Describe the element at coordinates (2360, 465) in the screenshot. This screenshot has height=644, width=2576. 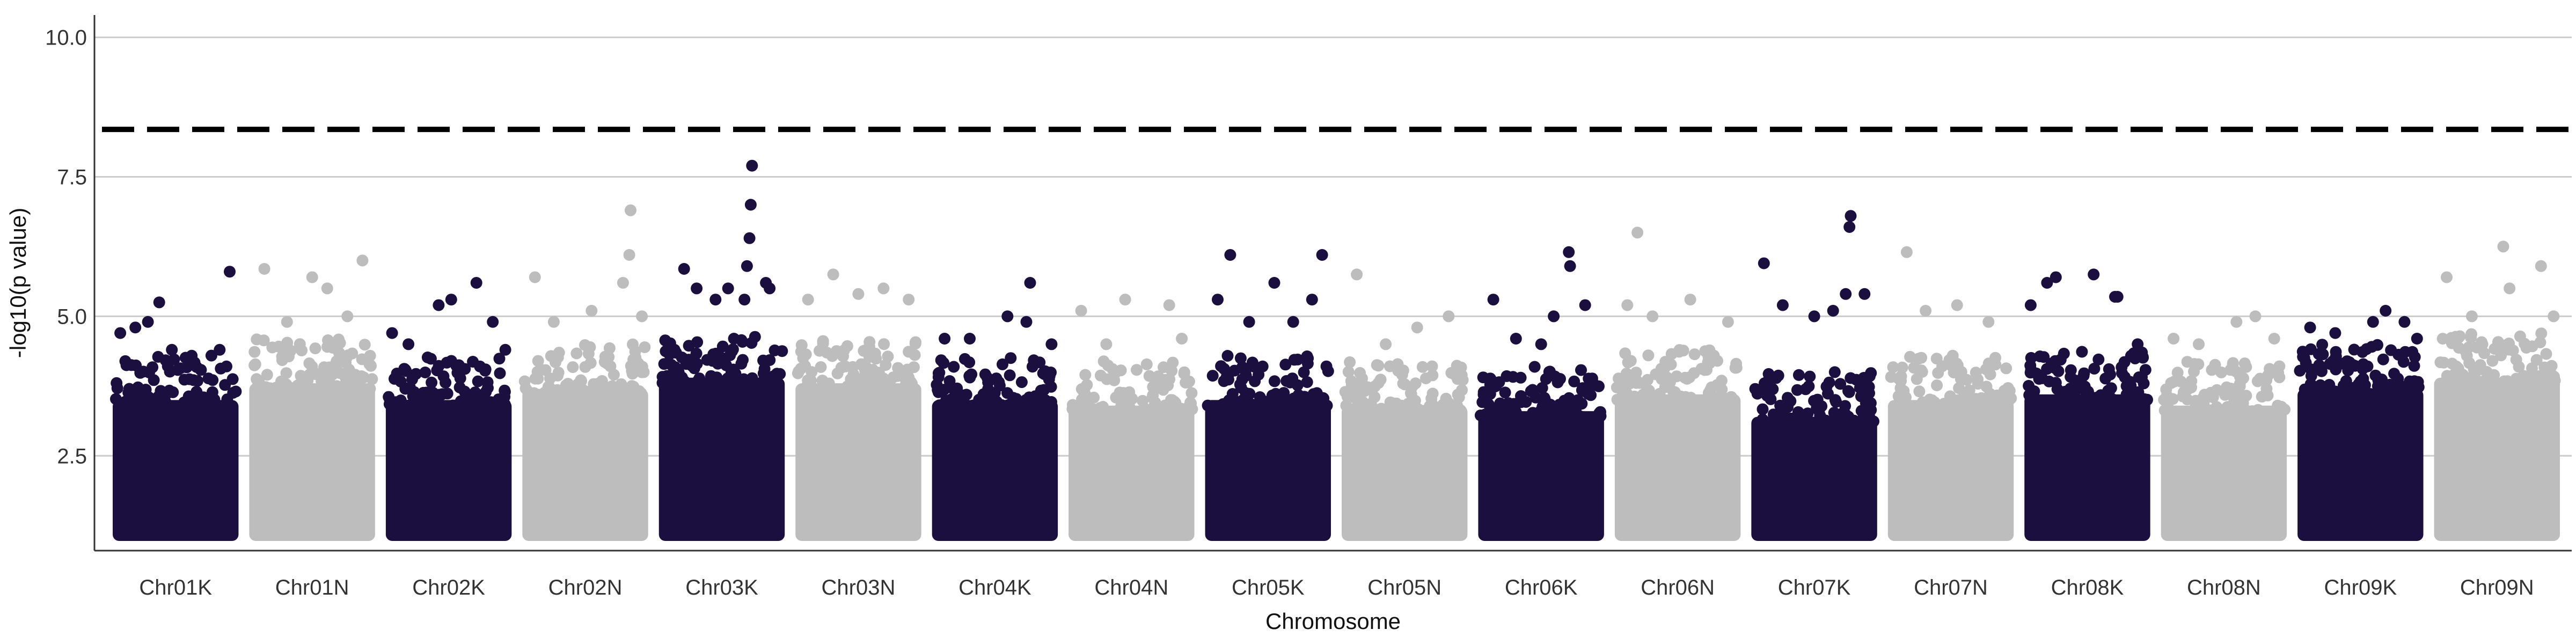
I see `chromosome-body-Chr09K` at that location.